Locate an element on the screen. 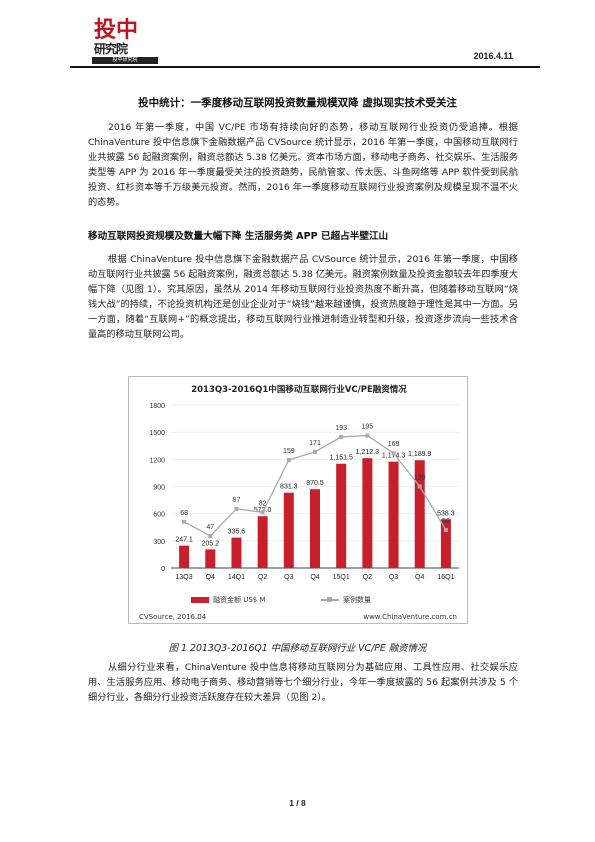 The width and height of the screenshot is (595, 842). line-value-label: 56 is located at coordinates (446, 521).